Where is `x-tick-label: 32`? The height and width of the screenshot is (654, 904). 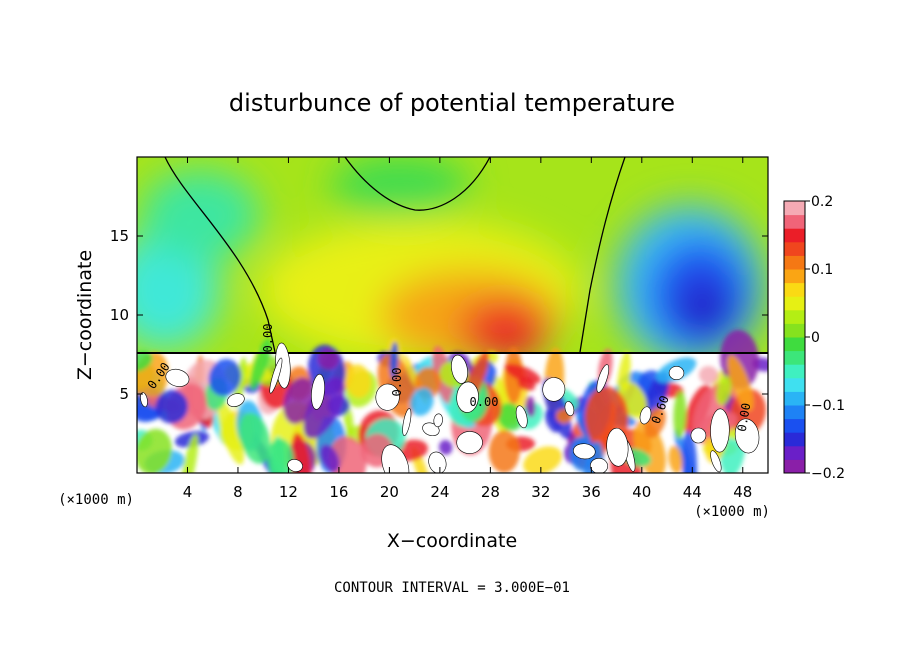 x-tick-label: 32 is located at coordinates (540, 492).